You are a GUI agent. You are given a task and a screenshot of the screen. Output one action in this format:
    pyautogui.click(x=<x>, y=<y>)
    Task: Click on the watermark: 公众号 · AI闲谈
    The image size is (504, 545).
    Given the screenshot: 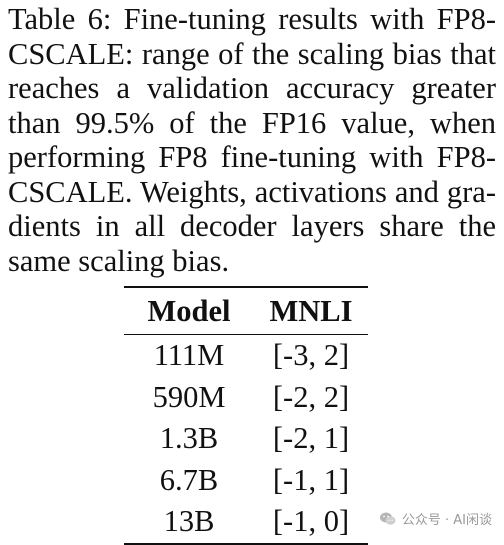 What is the action you would take?
    pyautogui.click(x=435, y=518)
    